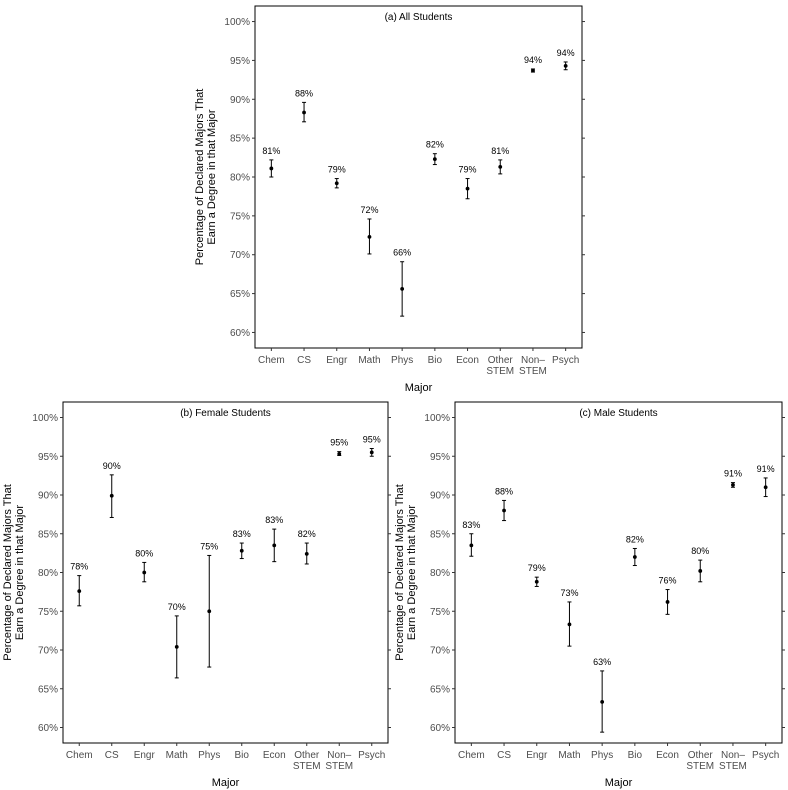 The image size is (788, 790). Describe the element at coordinates (112, 466) in the screenshot. I see `data-label: 90%` at that location.